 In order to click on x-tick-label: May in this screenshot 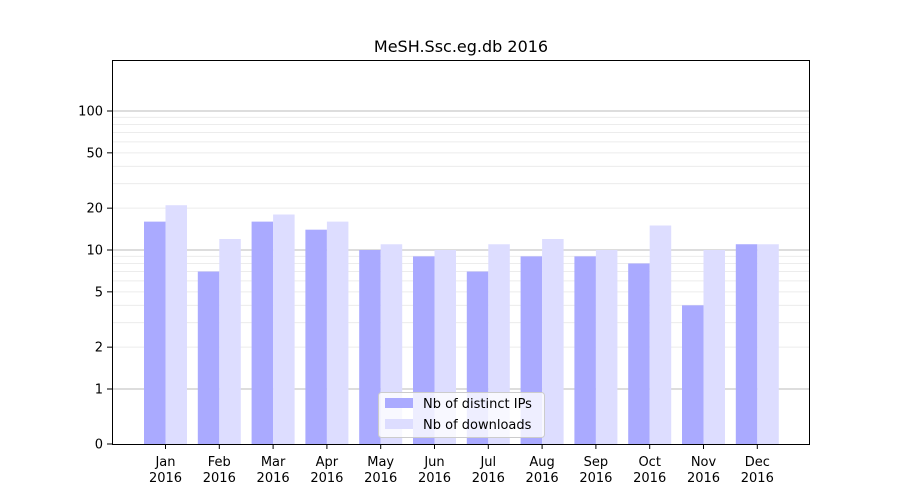, I will do `click(380, 462)`.